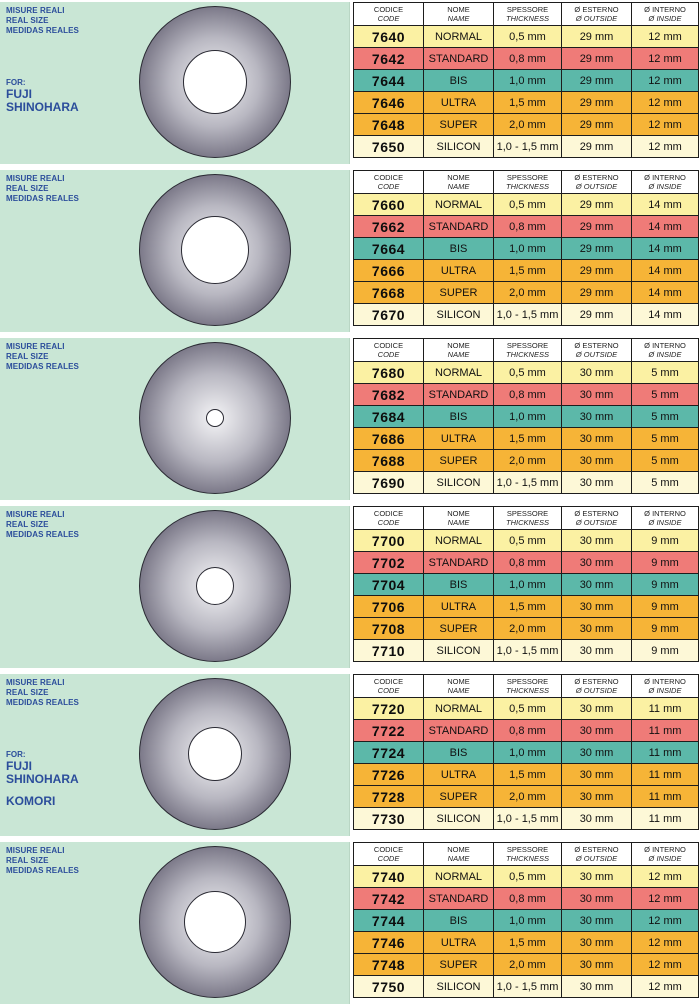 Image resolution: width=700 pixels, height=1004 pixels. I want to click on product-code-cell: 7748, so click(388, 964).